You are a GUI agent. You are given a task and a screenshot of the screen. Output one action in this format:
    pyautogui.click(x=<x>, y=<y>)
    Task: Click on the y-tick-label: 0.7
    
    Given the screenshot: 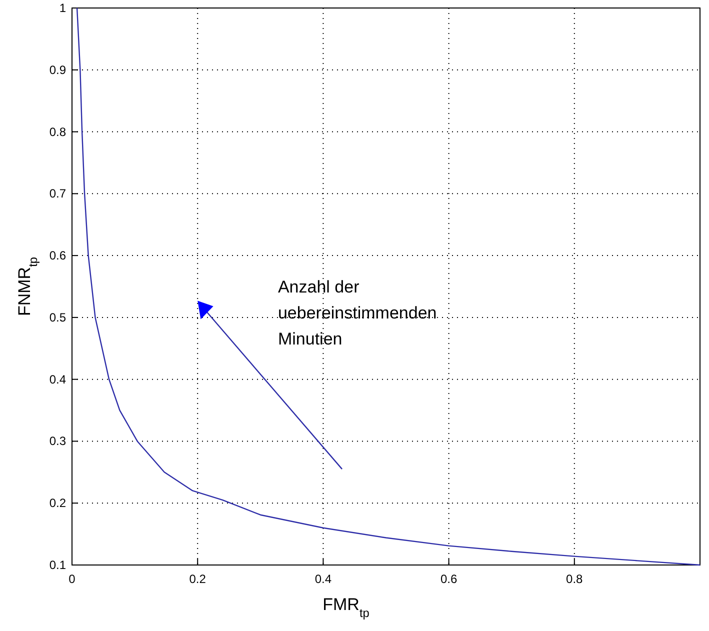 What is the action you would take?
    pyautogui.click(x=57, y=193)
    